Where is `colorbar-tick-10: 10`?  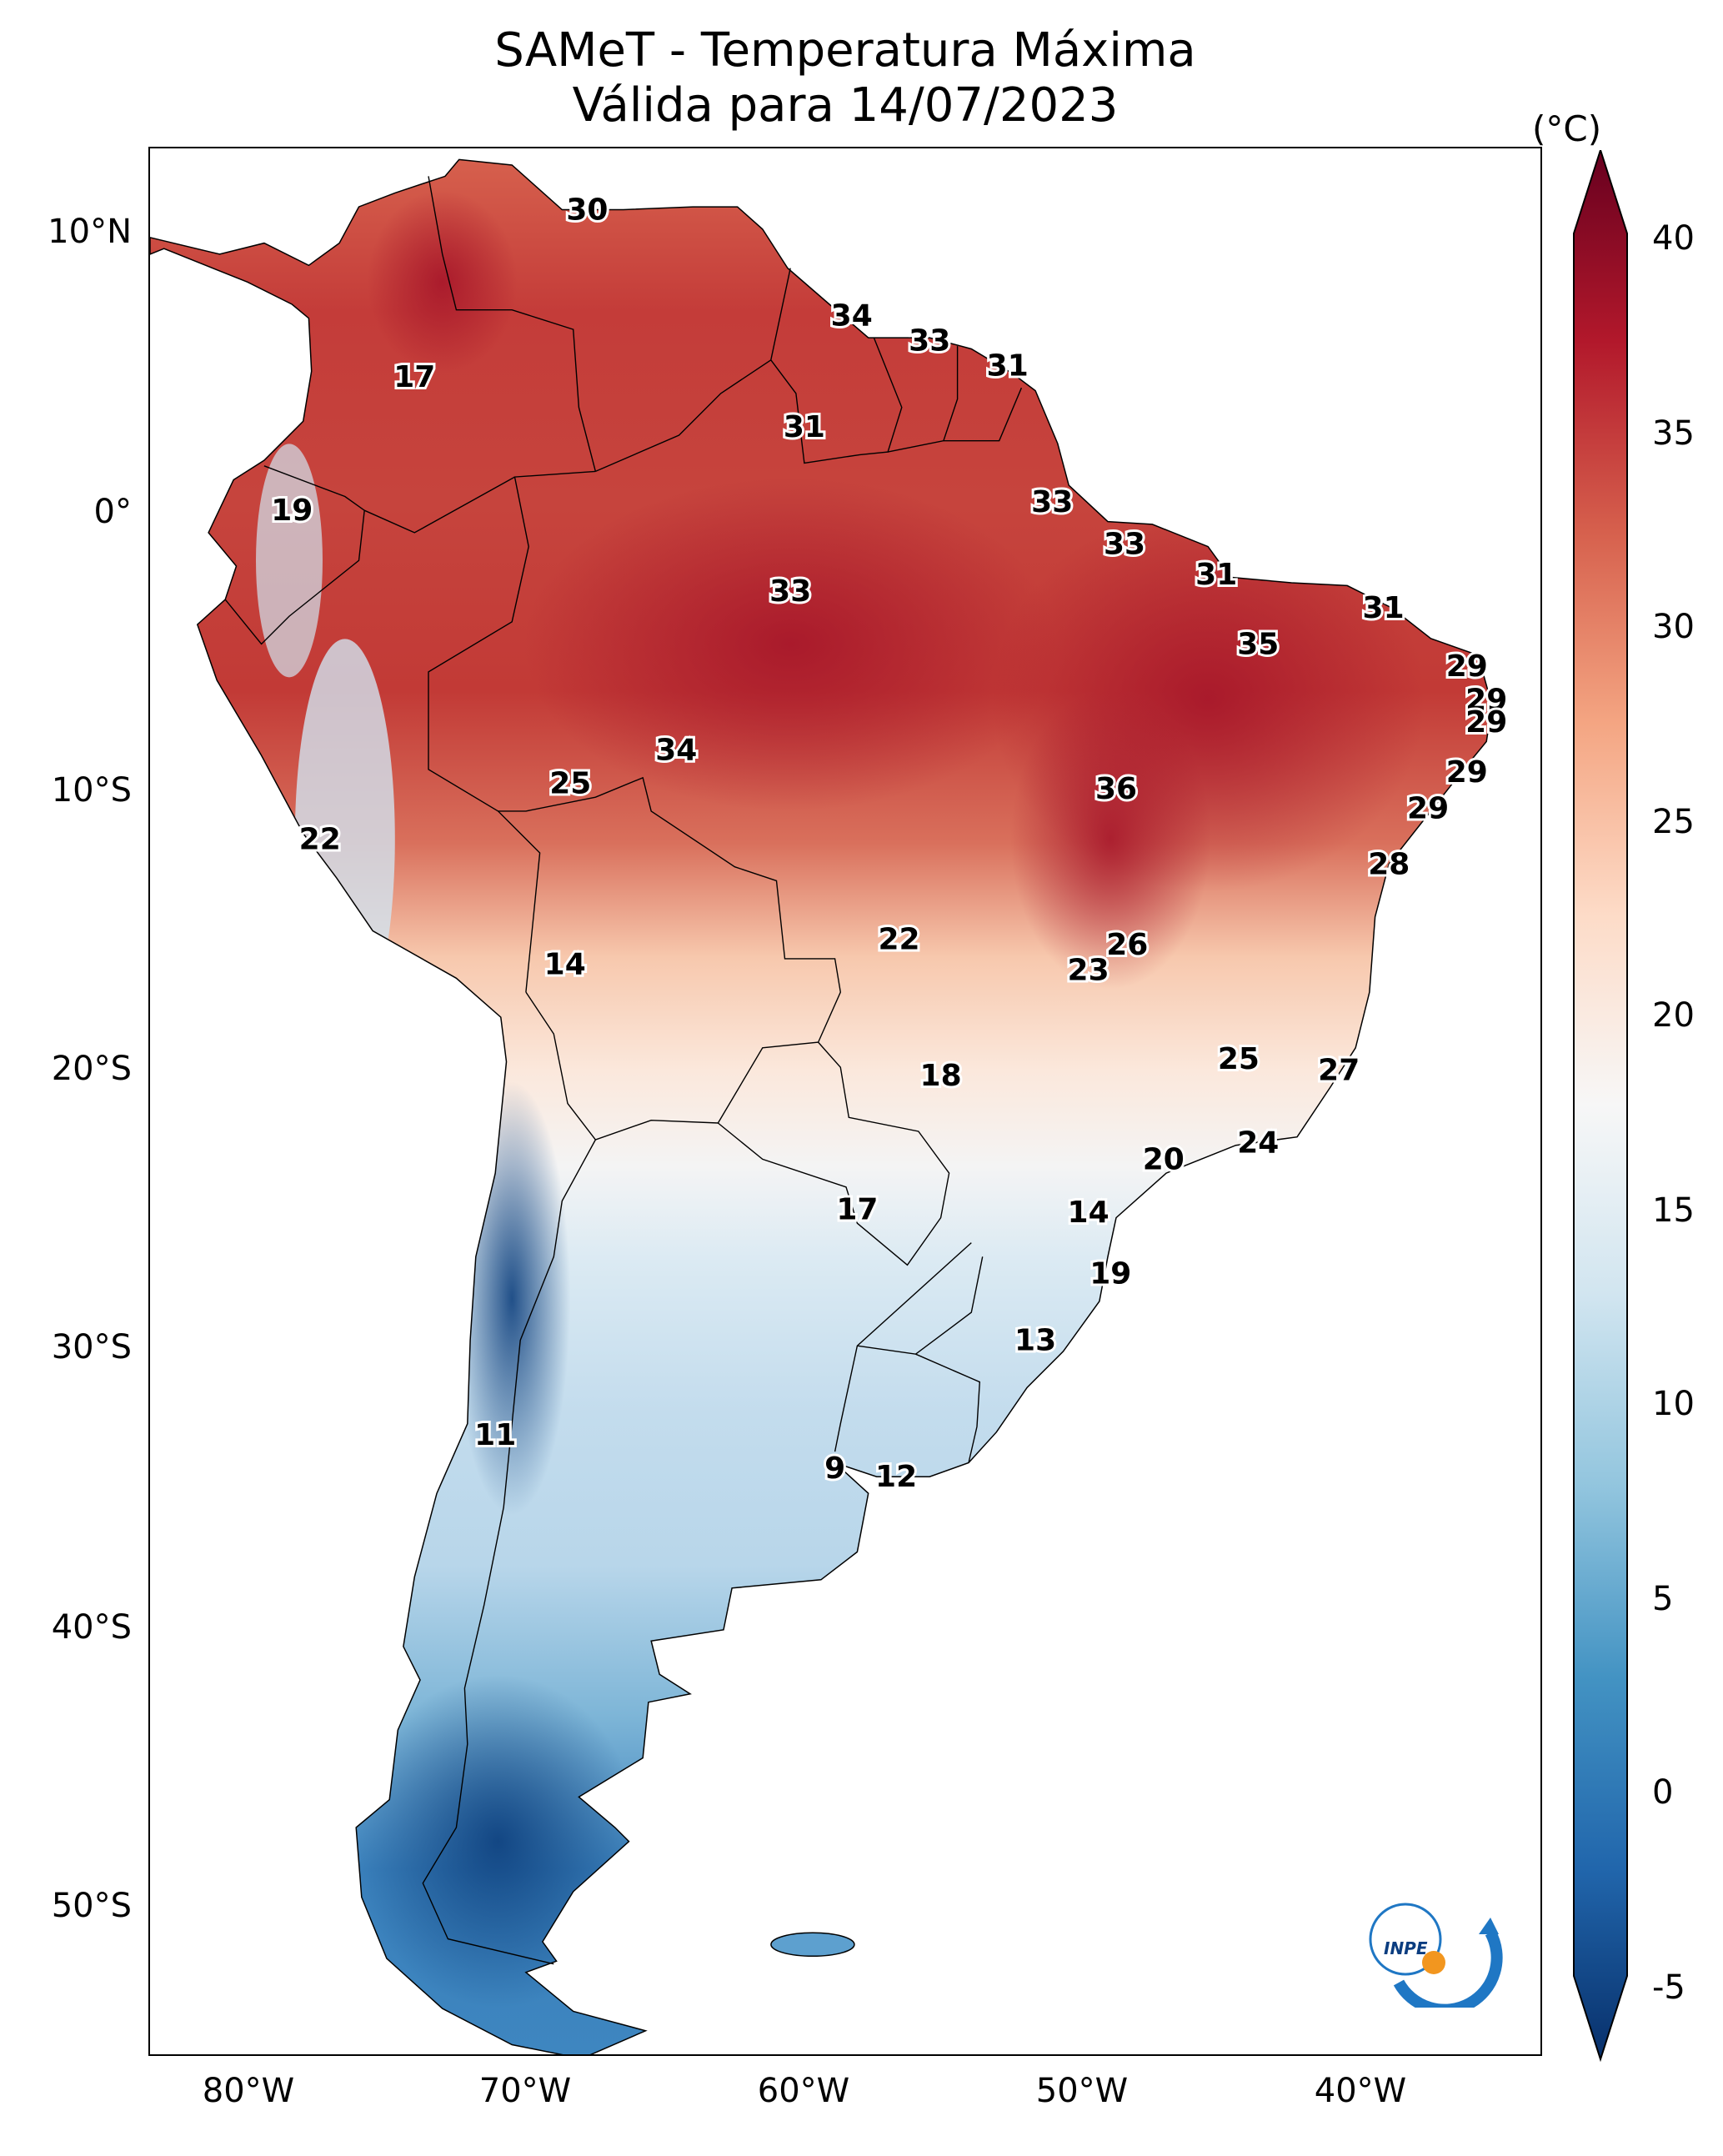
colorbar-tick-10: 10 is located at coordinates (1674, 1404).